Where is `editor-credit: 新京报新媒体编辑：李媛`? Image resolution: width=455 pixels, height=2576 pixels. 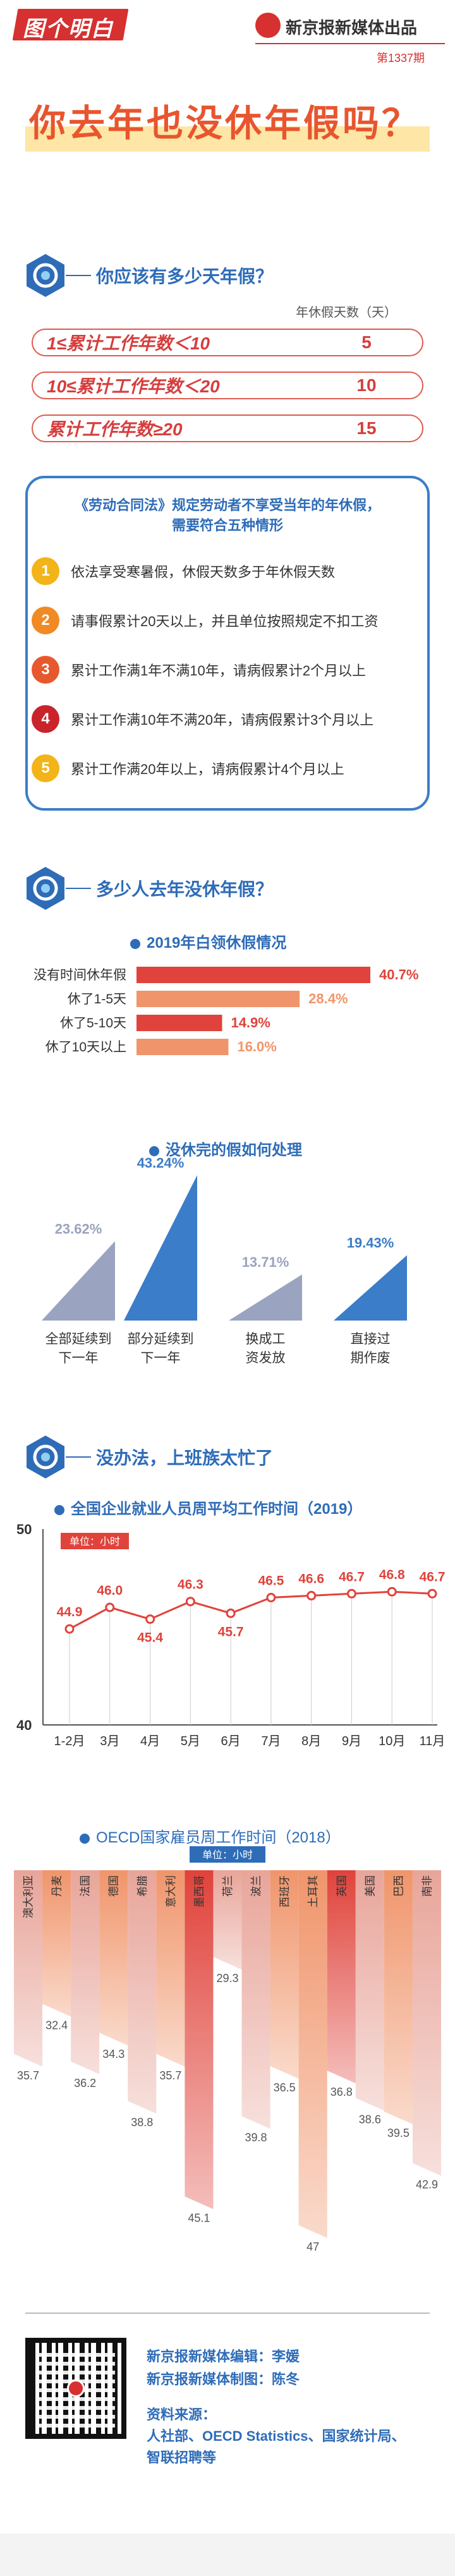
editor-credit: 新京报新媒体编辑：李媛 is located at coordinates (223, 2356).